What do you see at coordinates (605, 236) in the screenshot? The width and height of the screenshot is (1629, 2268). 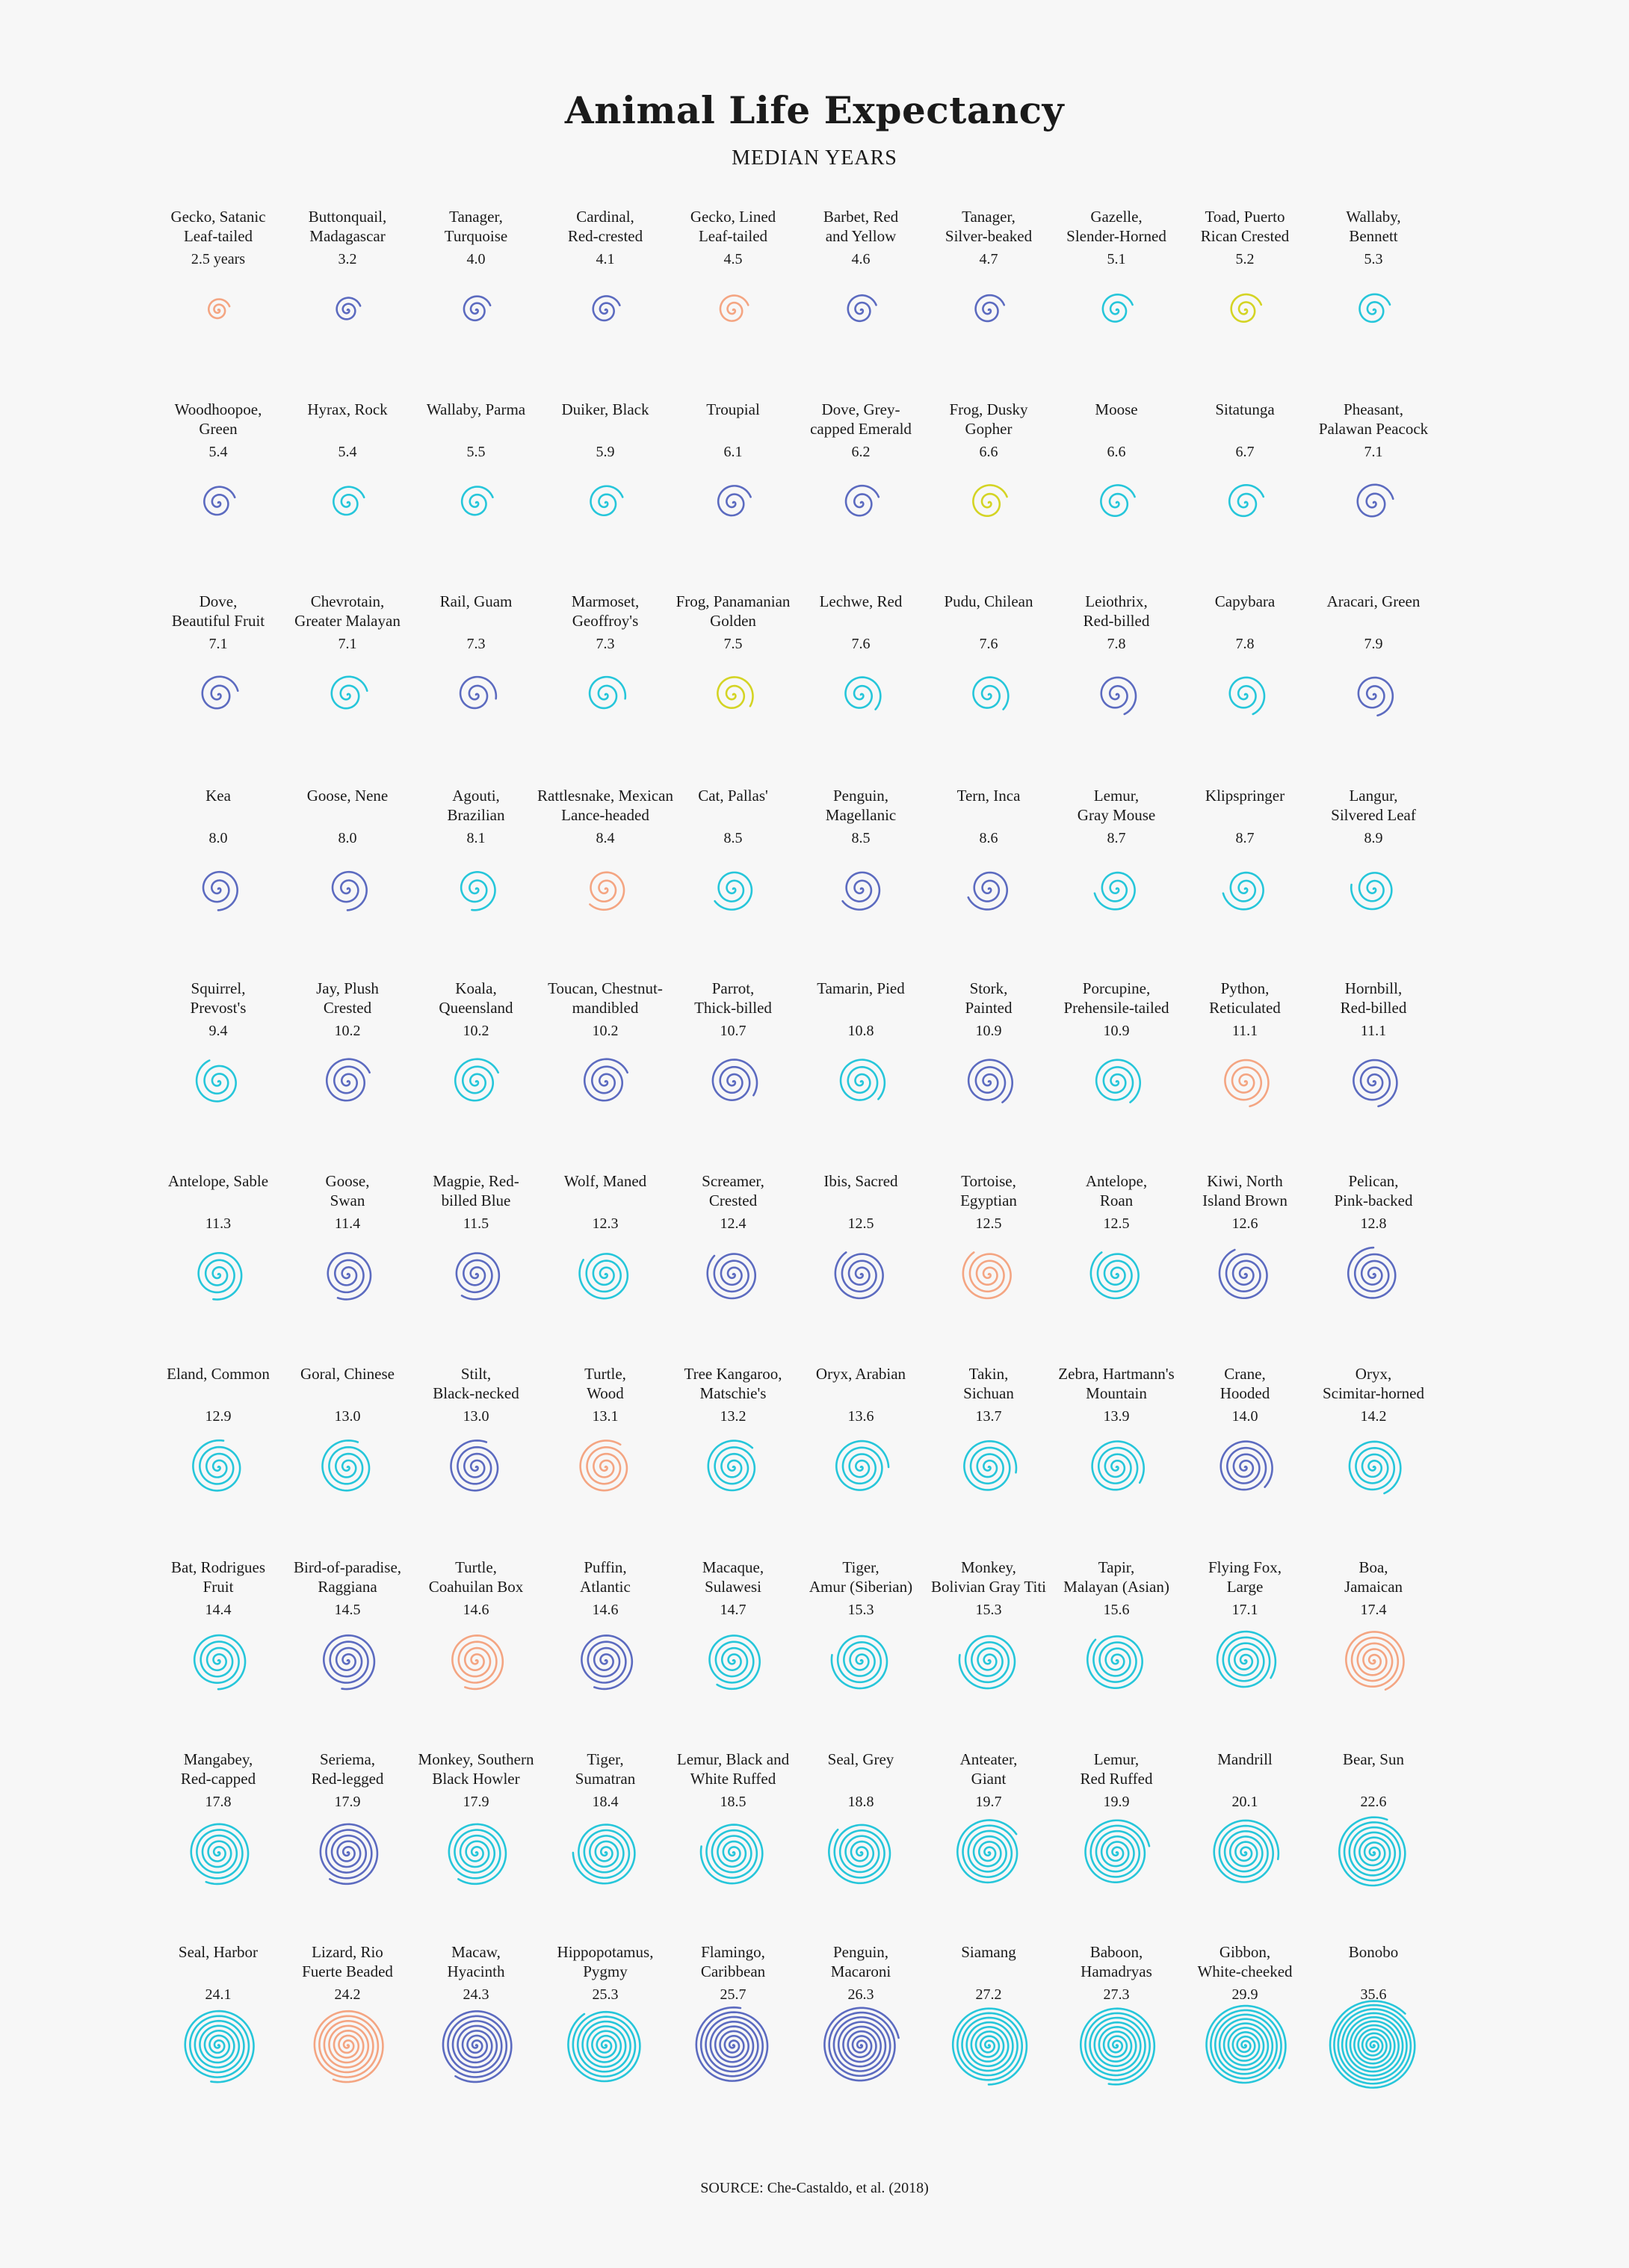 I see `animal-name: Red-crested` at bounding box center [605, 236].